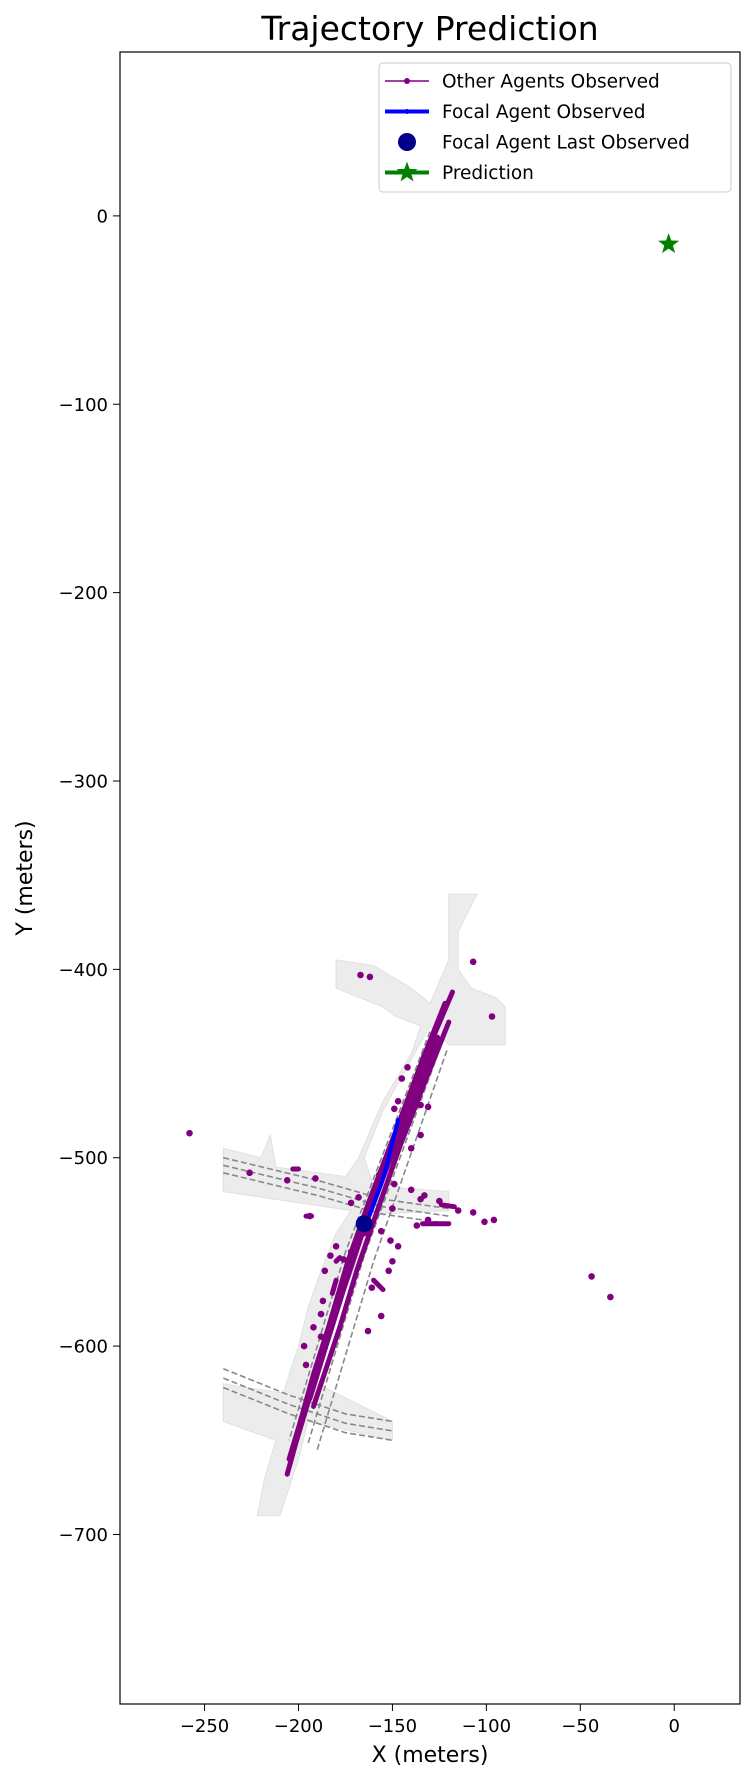 The height and width of the screenshot is (1783, 755). What do you see at coordinates (551, 82) in the screenshot?
I see `legend-label: Other Agents Observed` at bounding box center [551, 82].